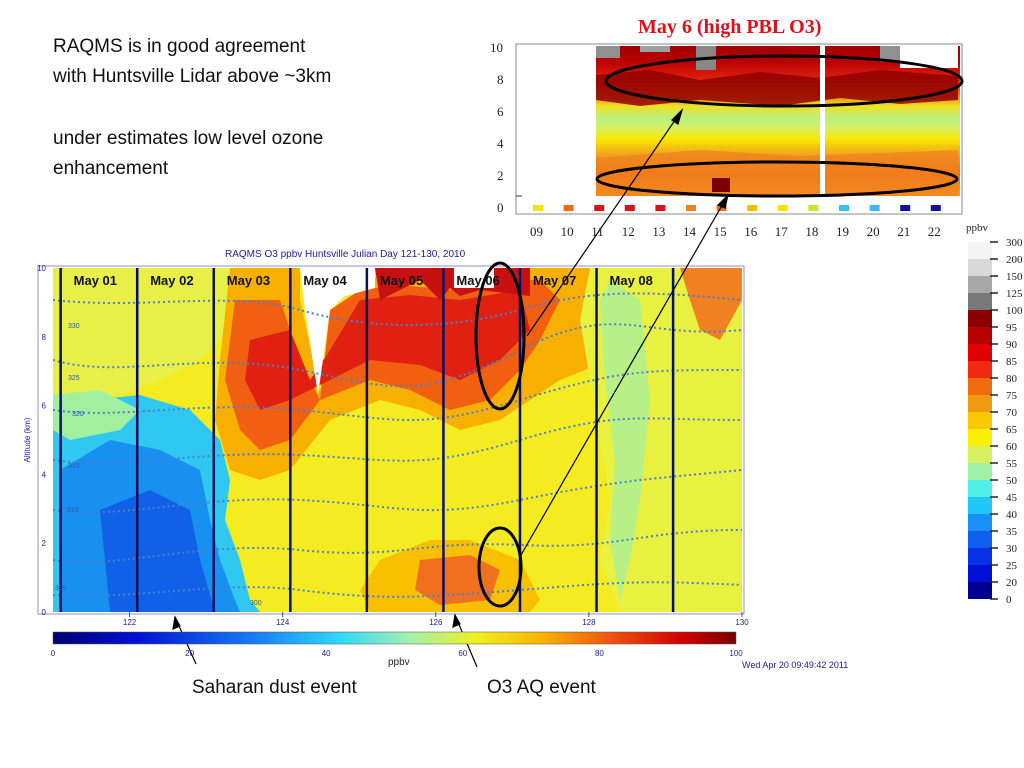  I want to click on lidar-y-tick: 8, so click(500, 79).